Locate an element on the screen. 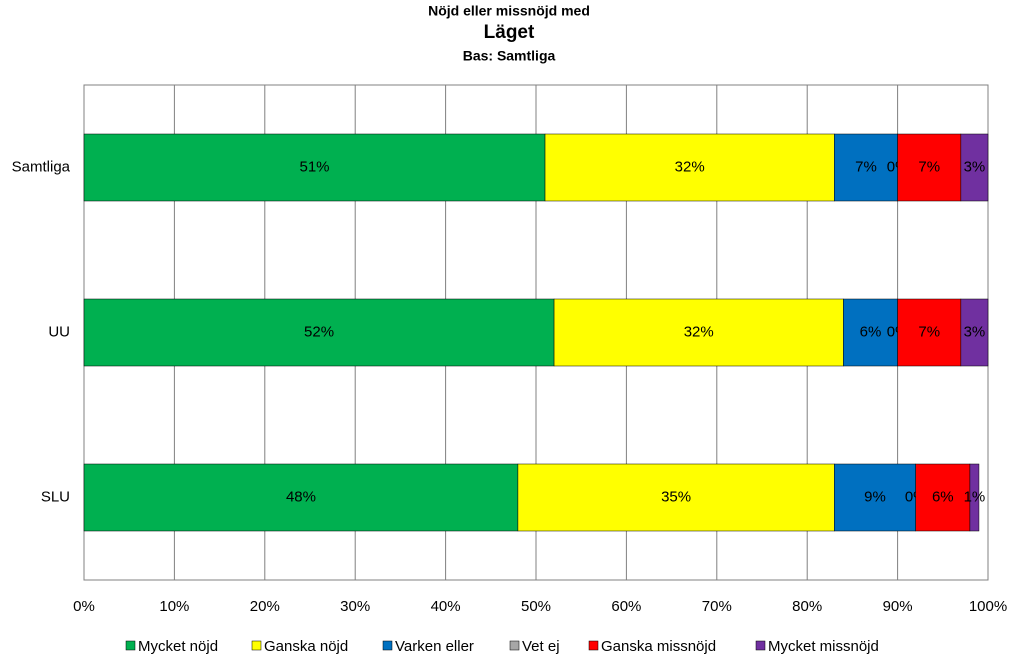 This screenshot has width=1021, height=659. x-tick-label: 80% is located at coordinates (807, 606).